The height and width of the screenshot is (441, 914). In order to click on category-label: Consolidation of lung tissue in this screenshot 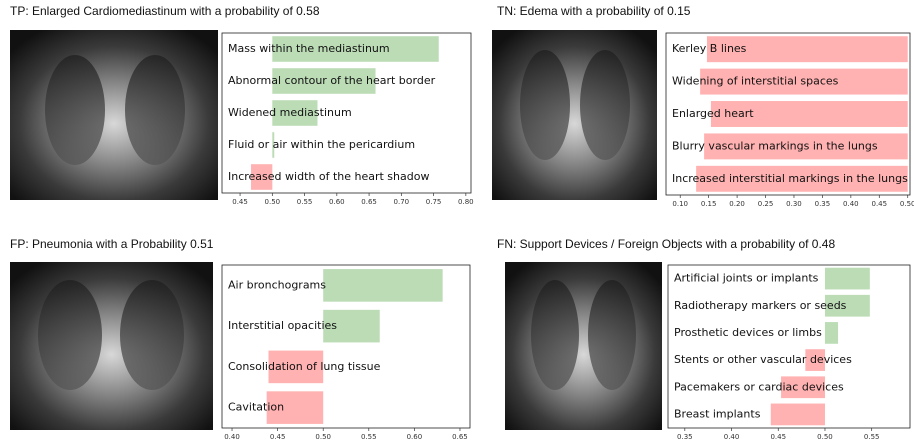, I will do `click(304, 366)`.